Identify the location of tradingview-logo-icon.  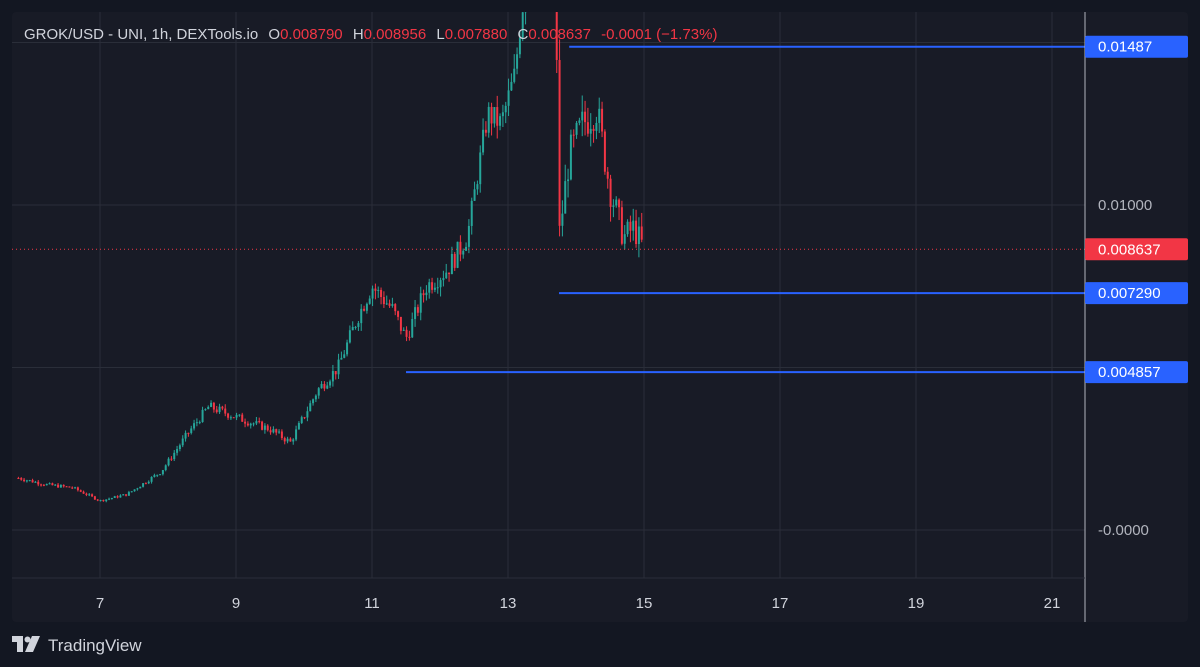
(26, 646).